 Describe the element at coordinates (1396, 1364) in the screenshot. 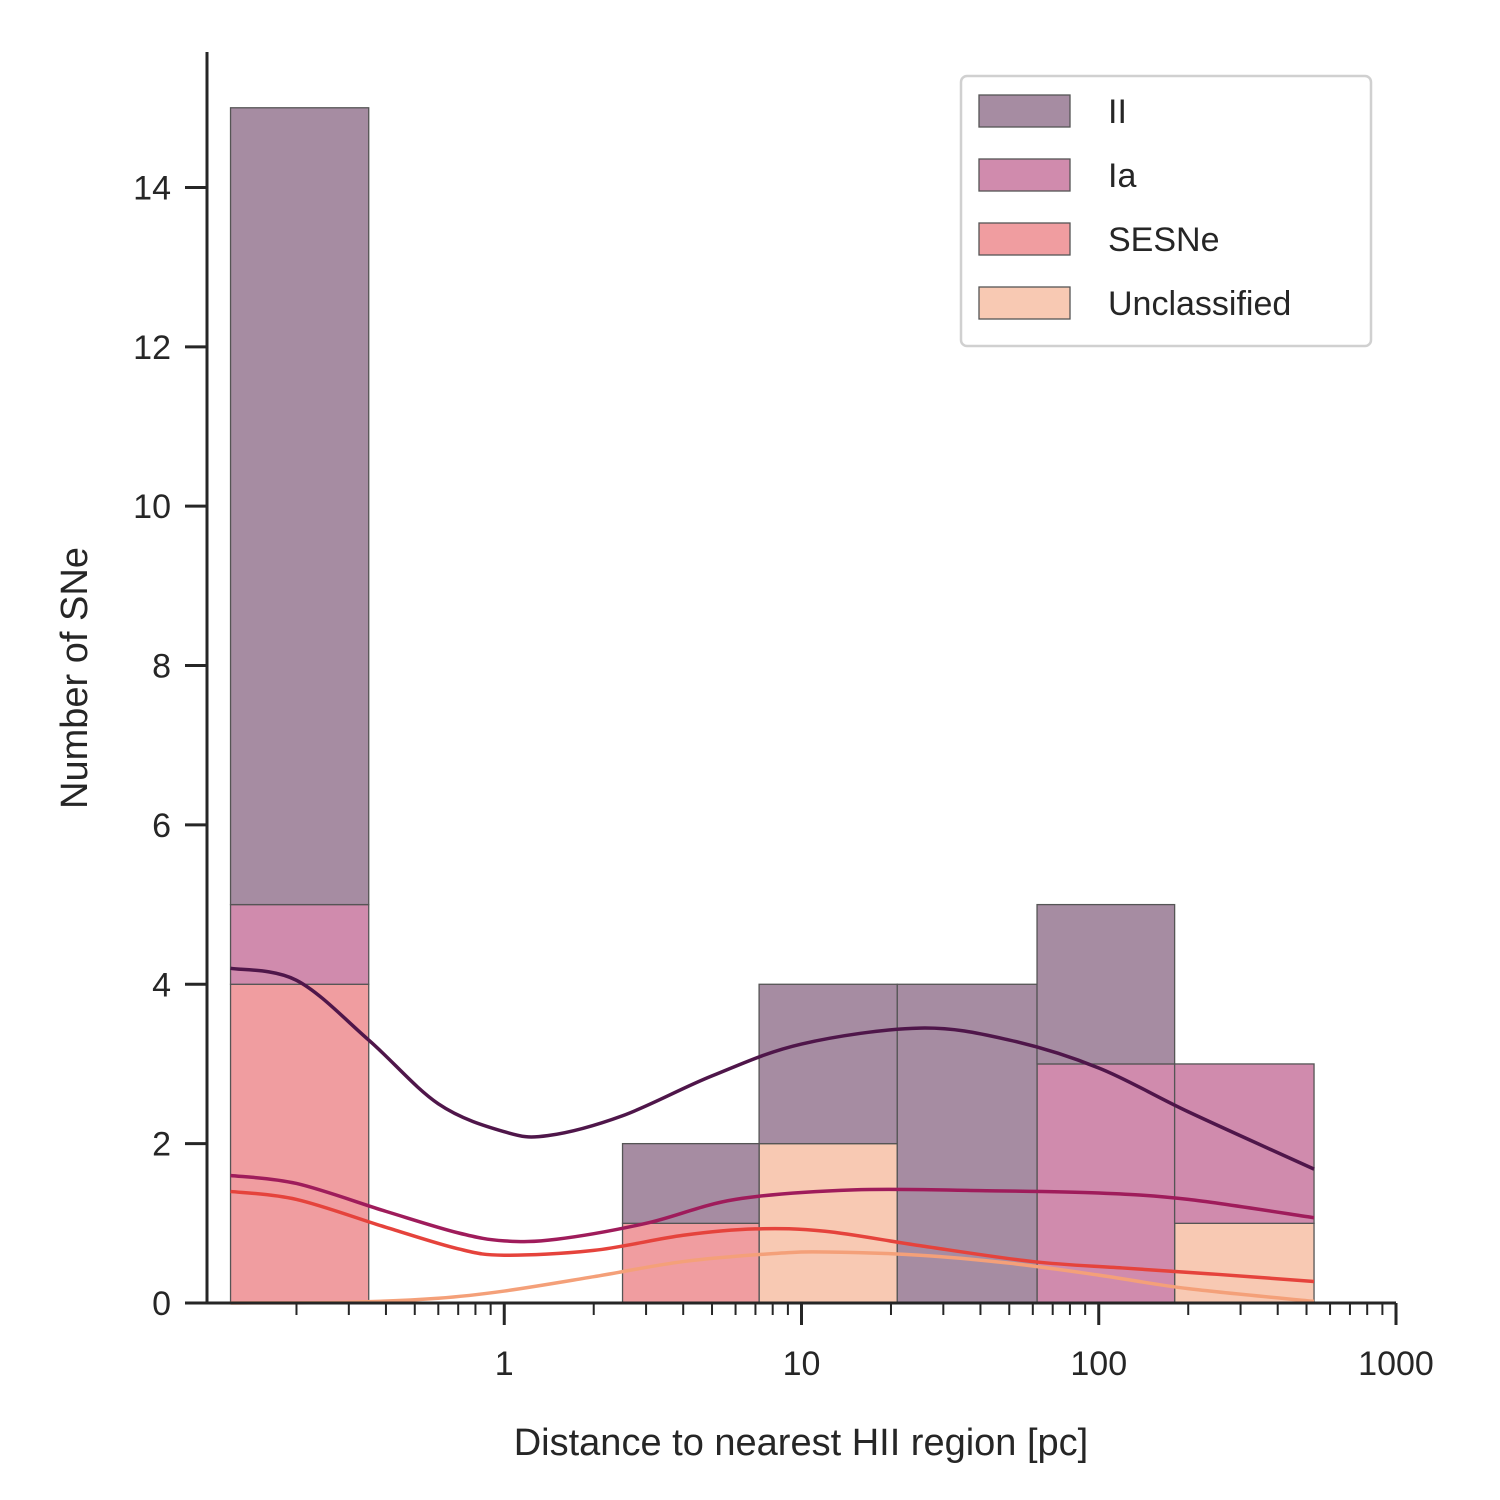

I see `x-tick-label: 1000` at that location.